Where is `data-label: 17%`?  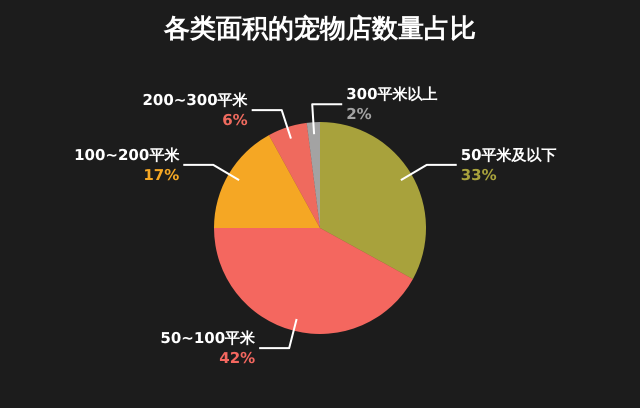
data-label: 17% is located at coordinates (161, 175).